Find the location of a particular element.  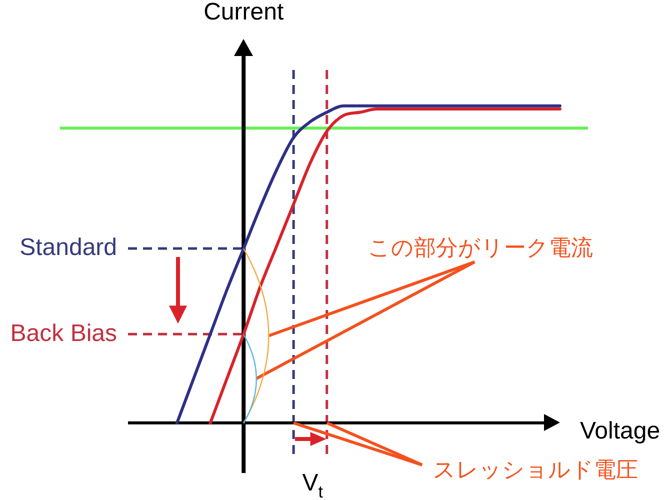

x-axis-title: Voltage is located at coordinates (620, 431).